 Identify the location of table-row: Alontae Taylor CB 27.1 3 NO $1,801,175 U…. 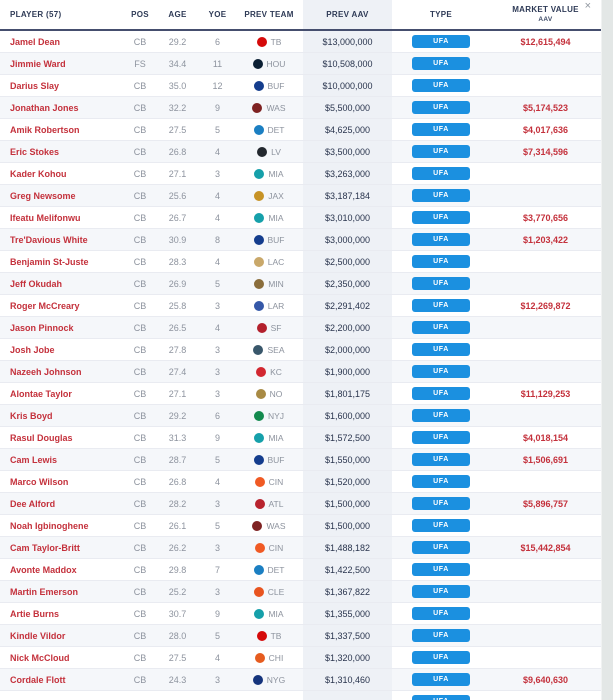
(300, 394).